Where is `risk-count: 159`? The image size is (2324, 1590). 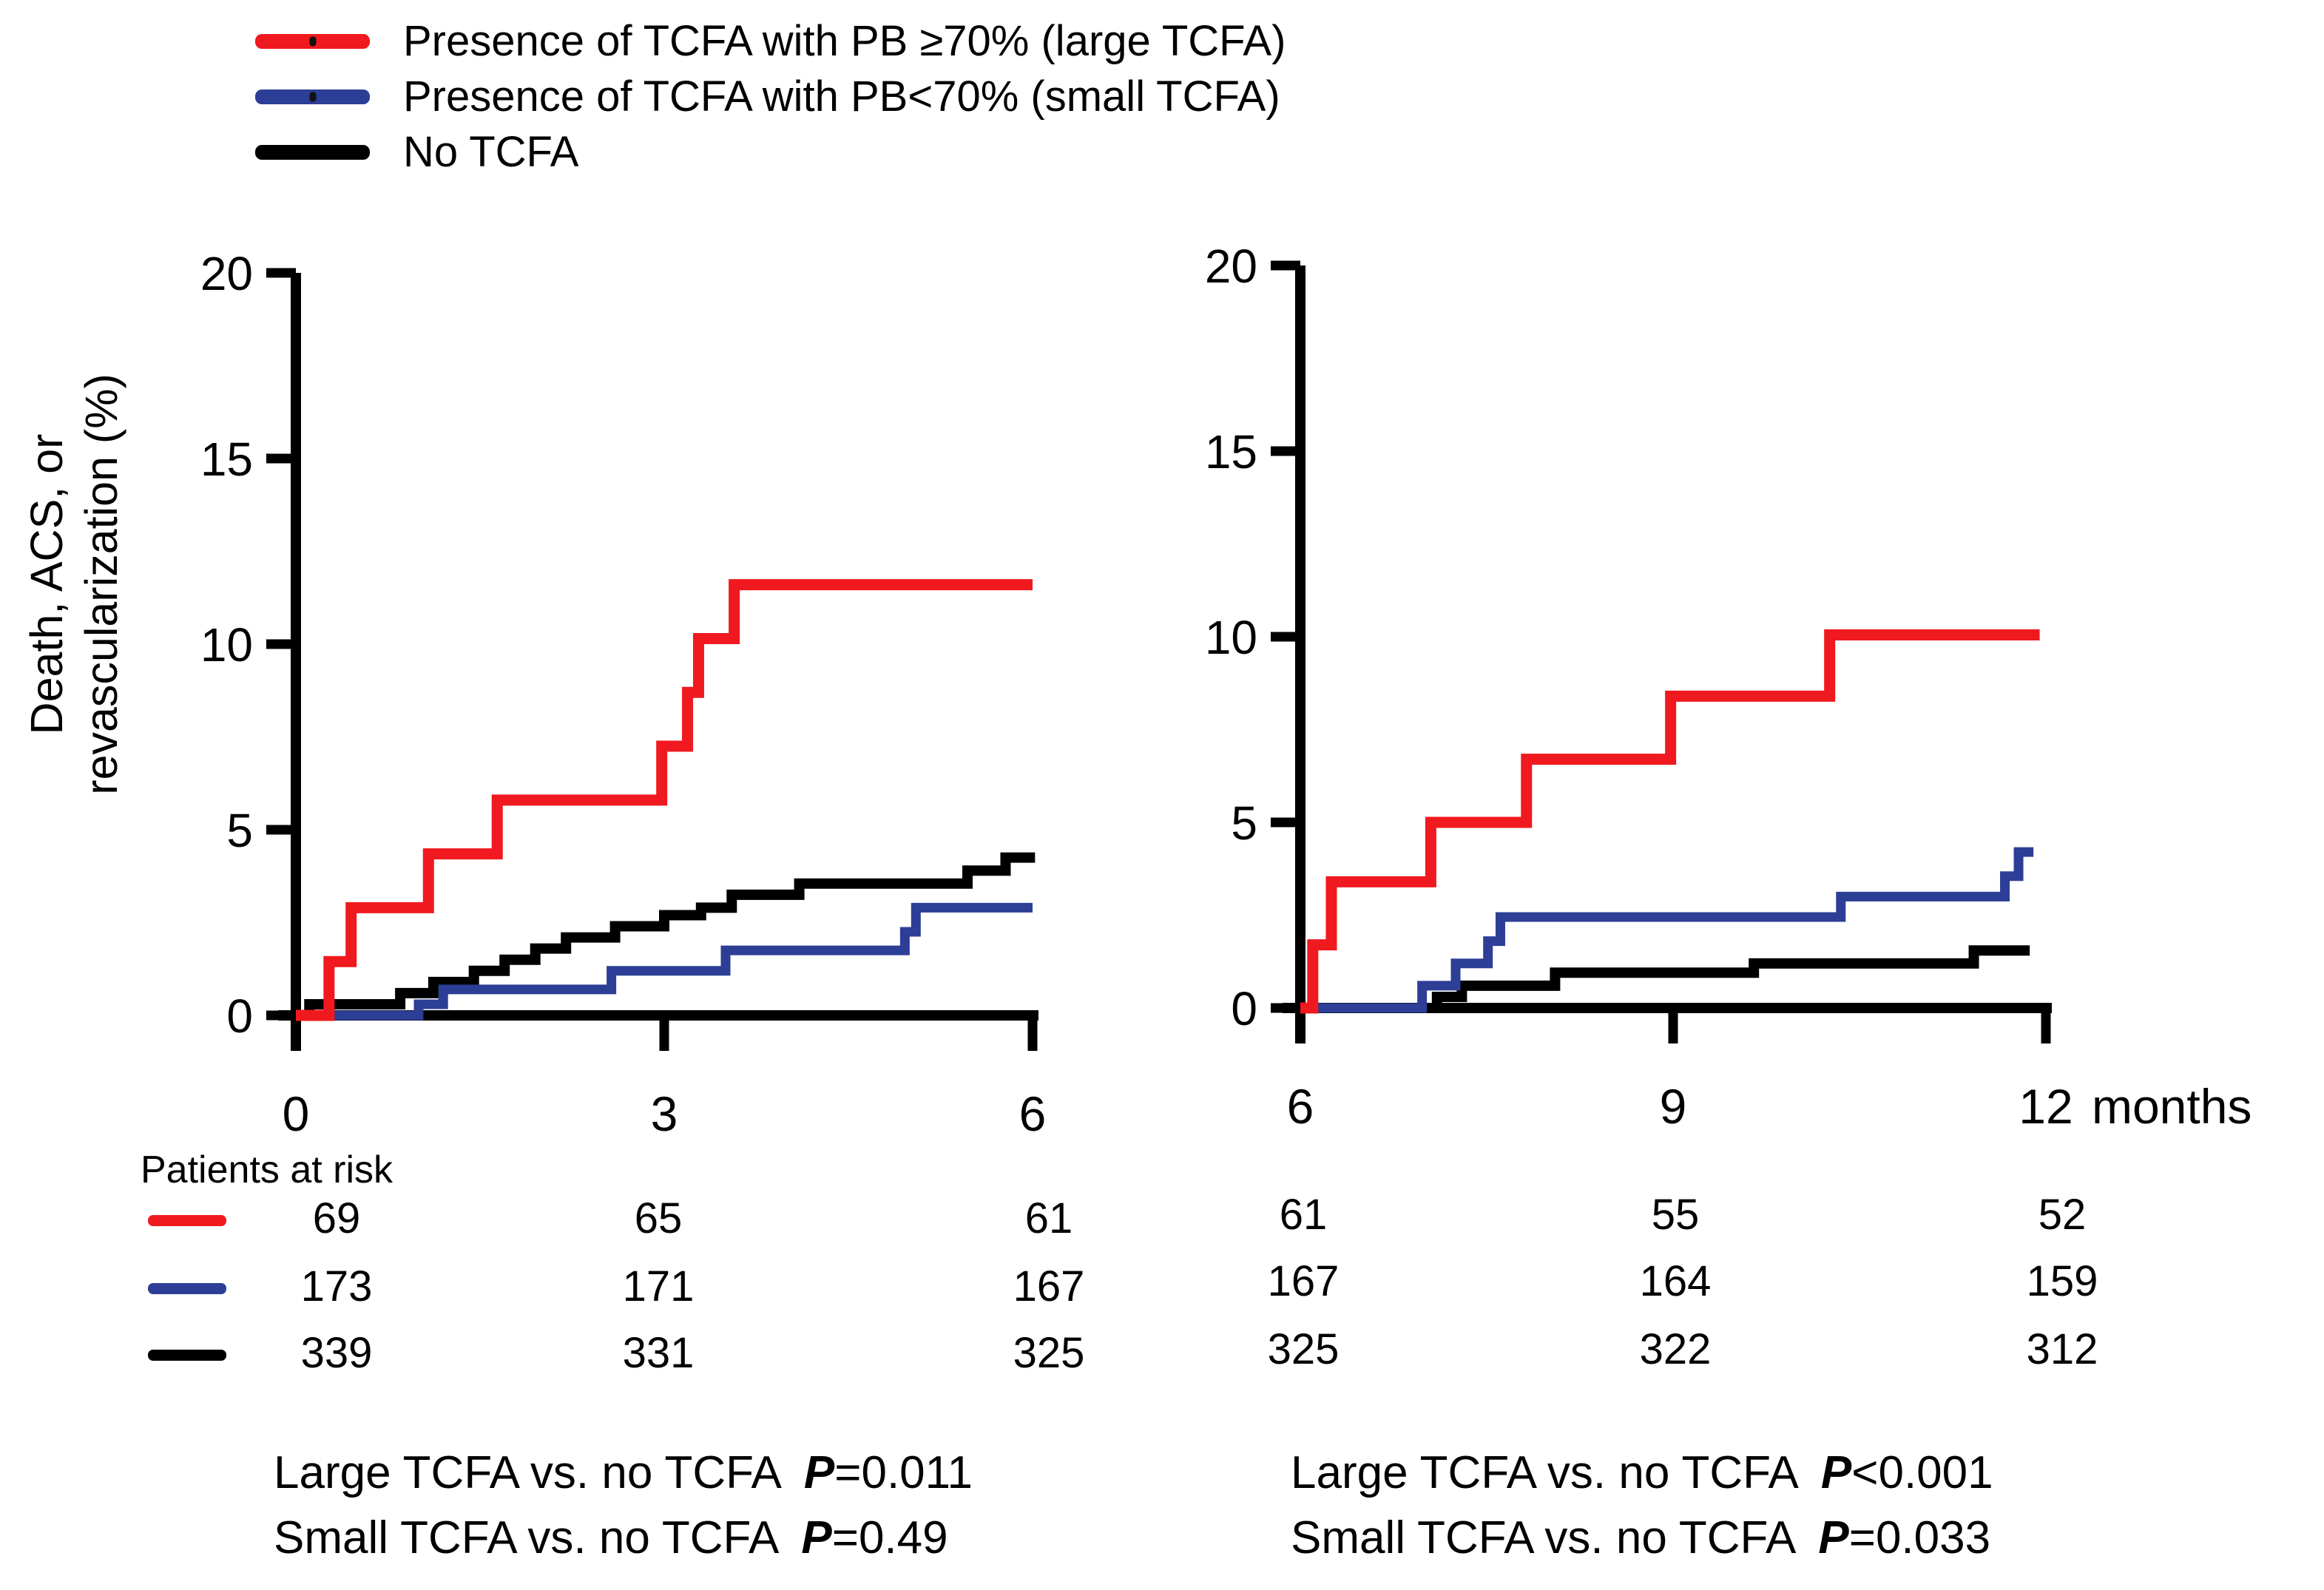 risk-count: 159 is located at coordinates (2062, 1281).